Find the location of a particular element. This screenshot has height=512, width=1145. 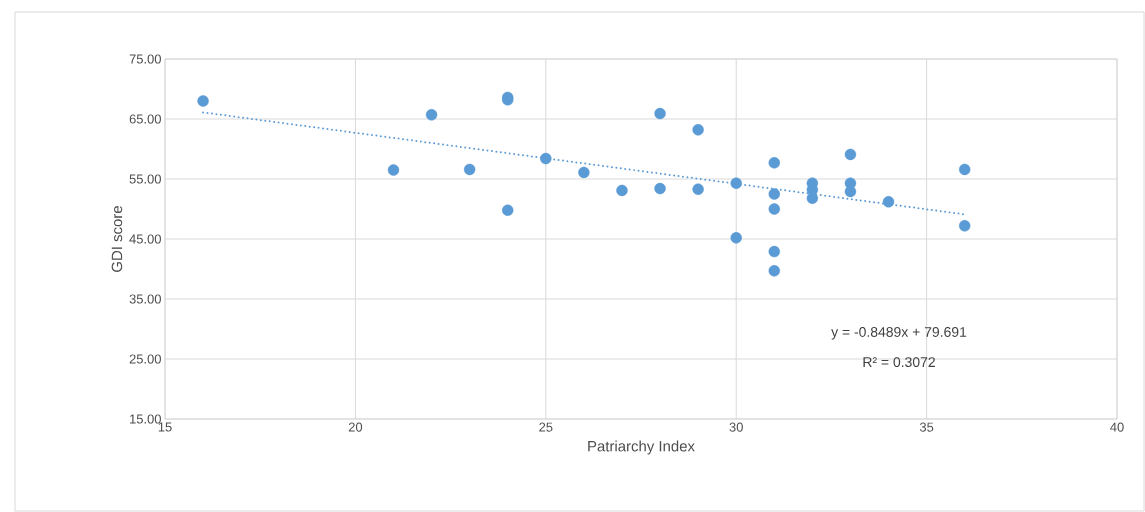

x-tick-label: 30 is located at coordinates (736, 427).